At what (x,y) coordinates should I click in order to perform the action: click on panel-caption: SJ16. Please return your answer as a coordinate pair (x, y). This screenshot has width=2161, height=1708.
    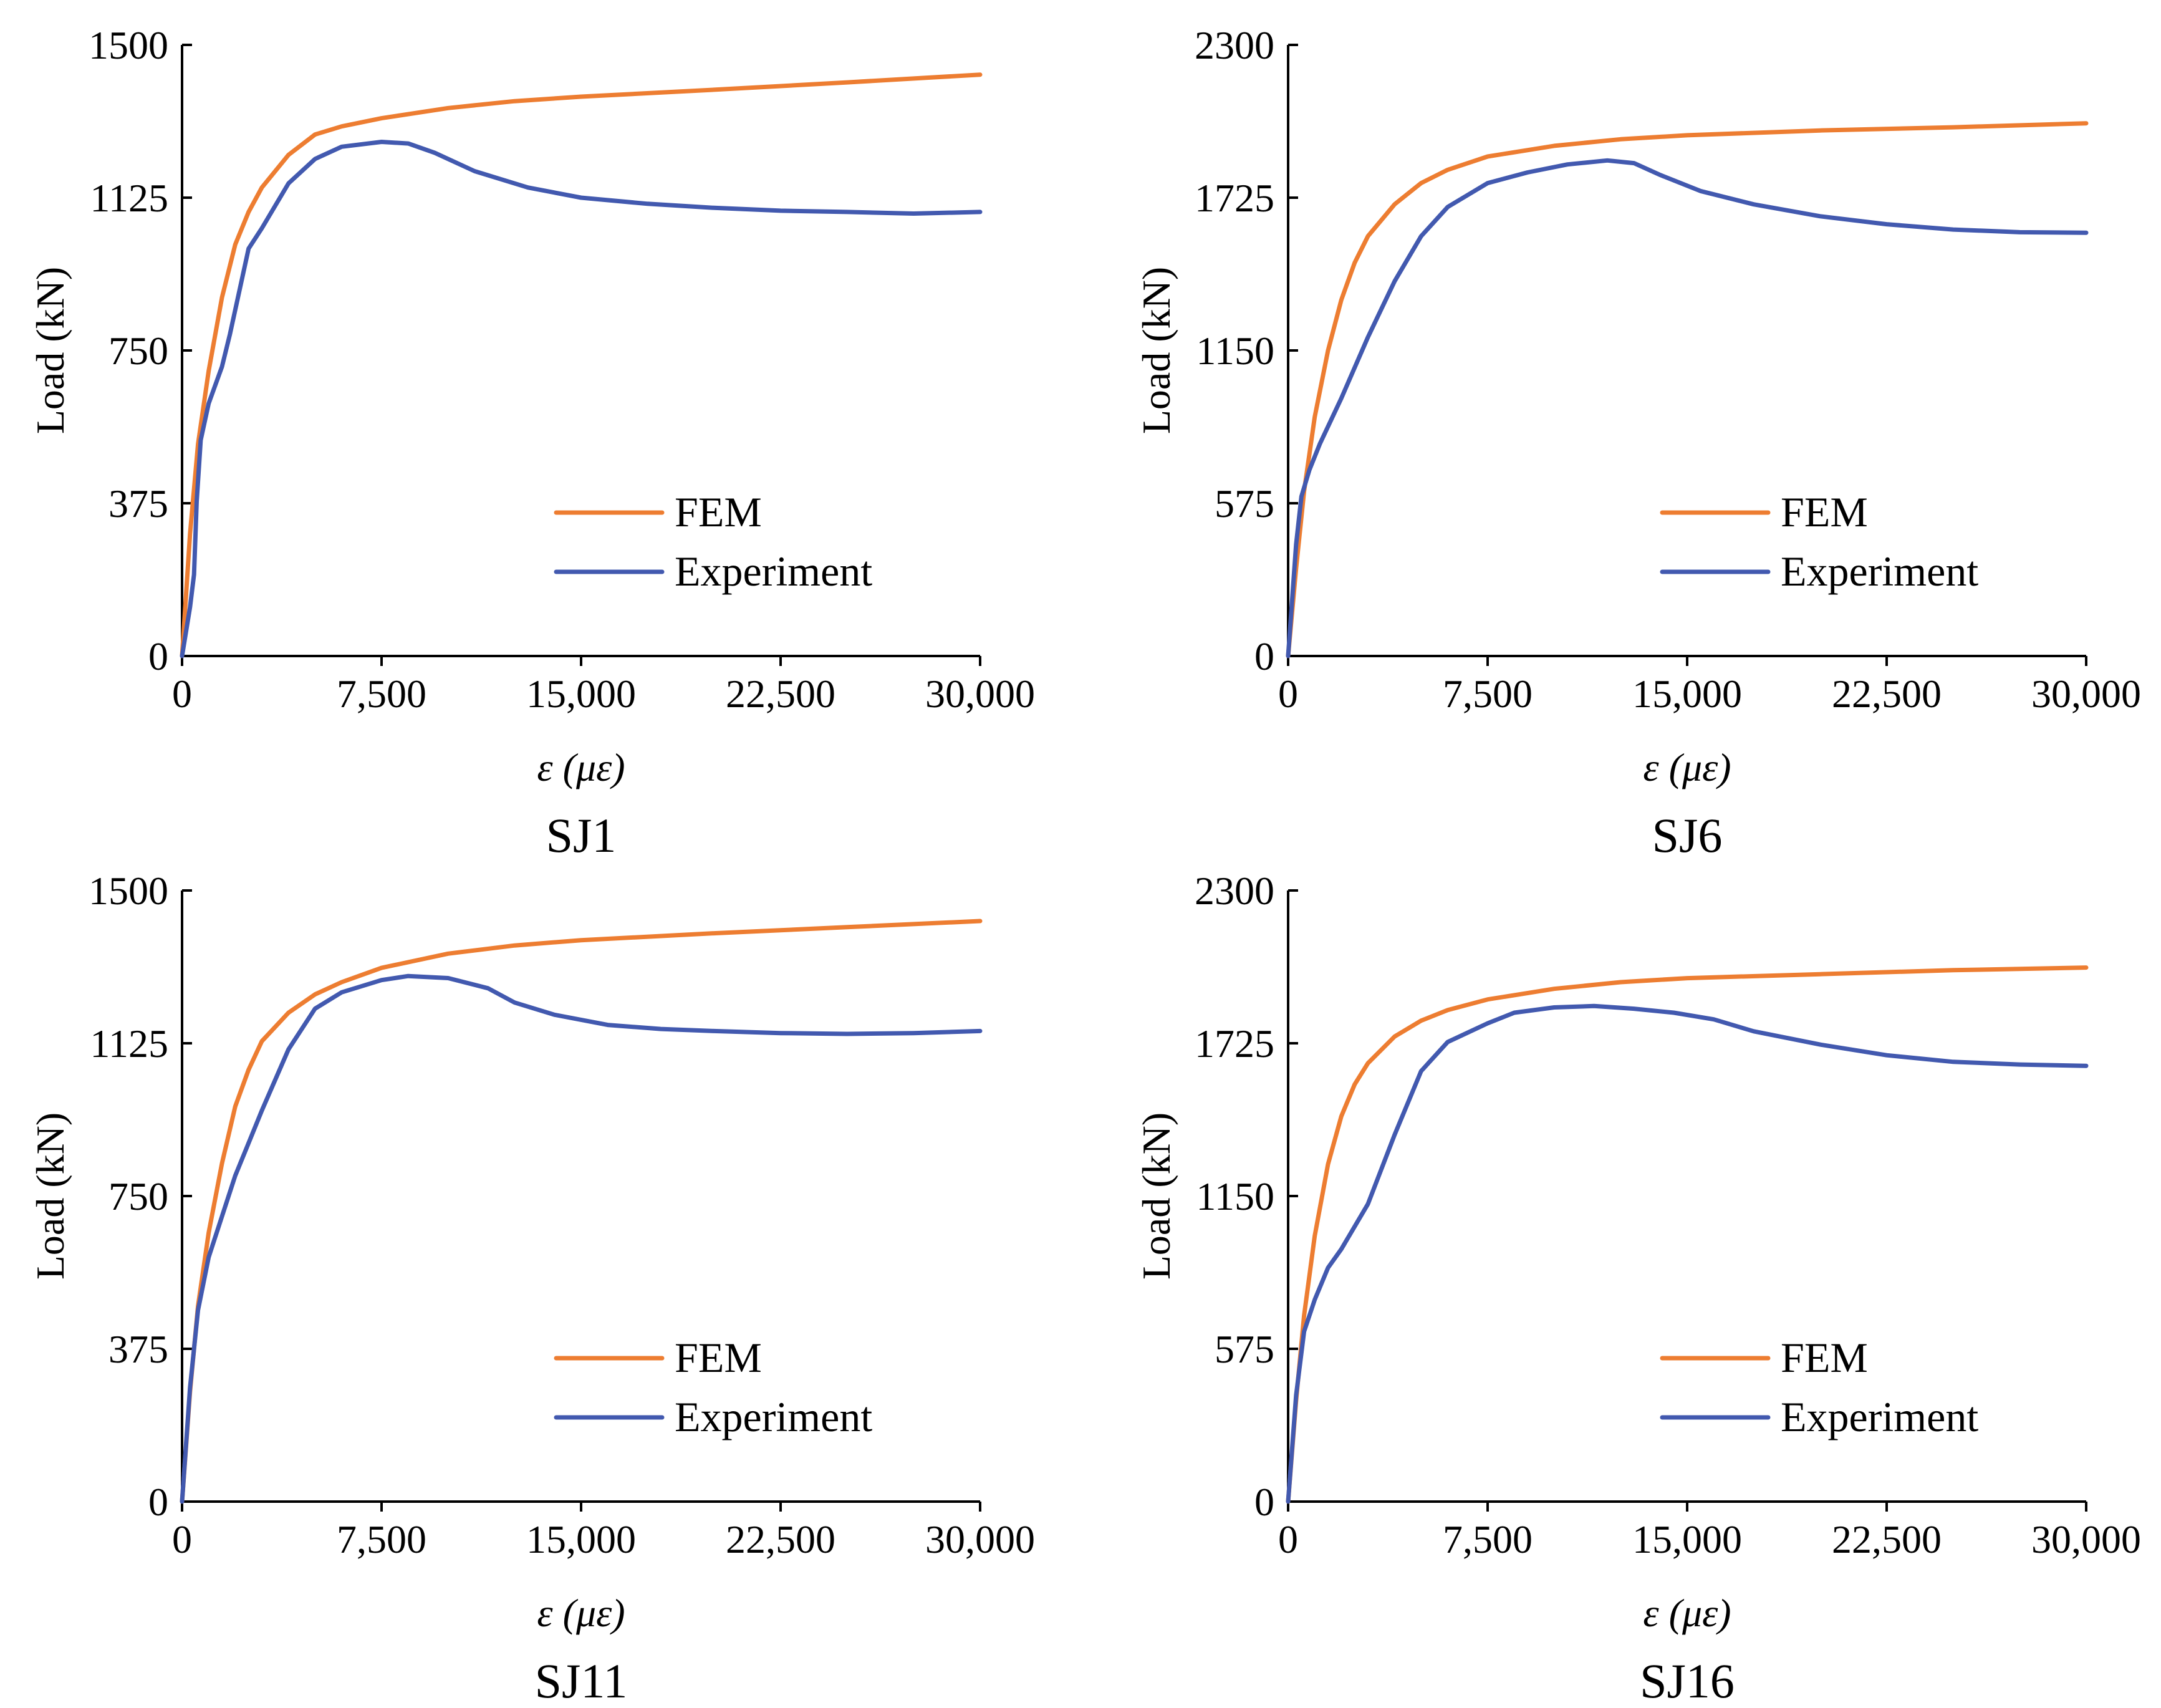
    Looking at the image, I should click on (1687, 1681).